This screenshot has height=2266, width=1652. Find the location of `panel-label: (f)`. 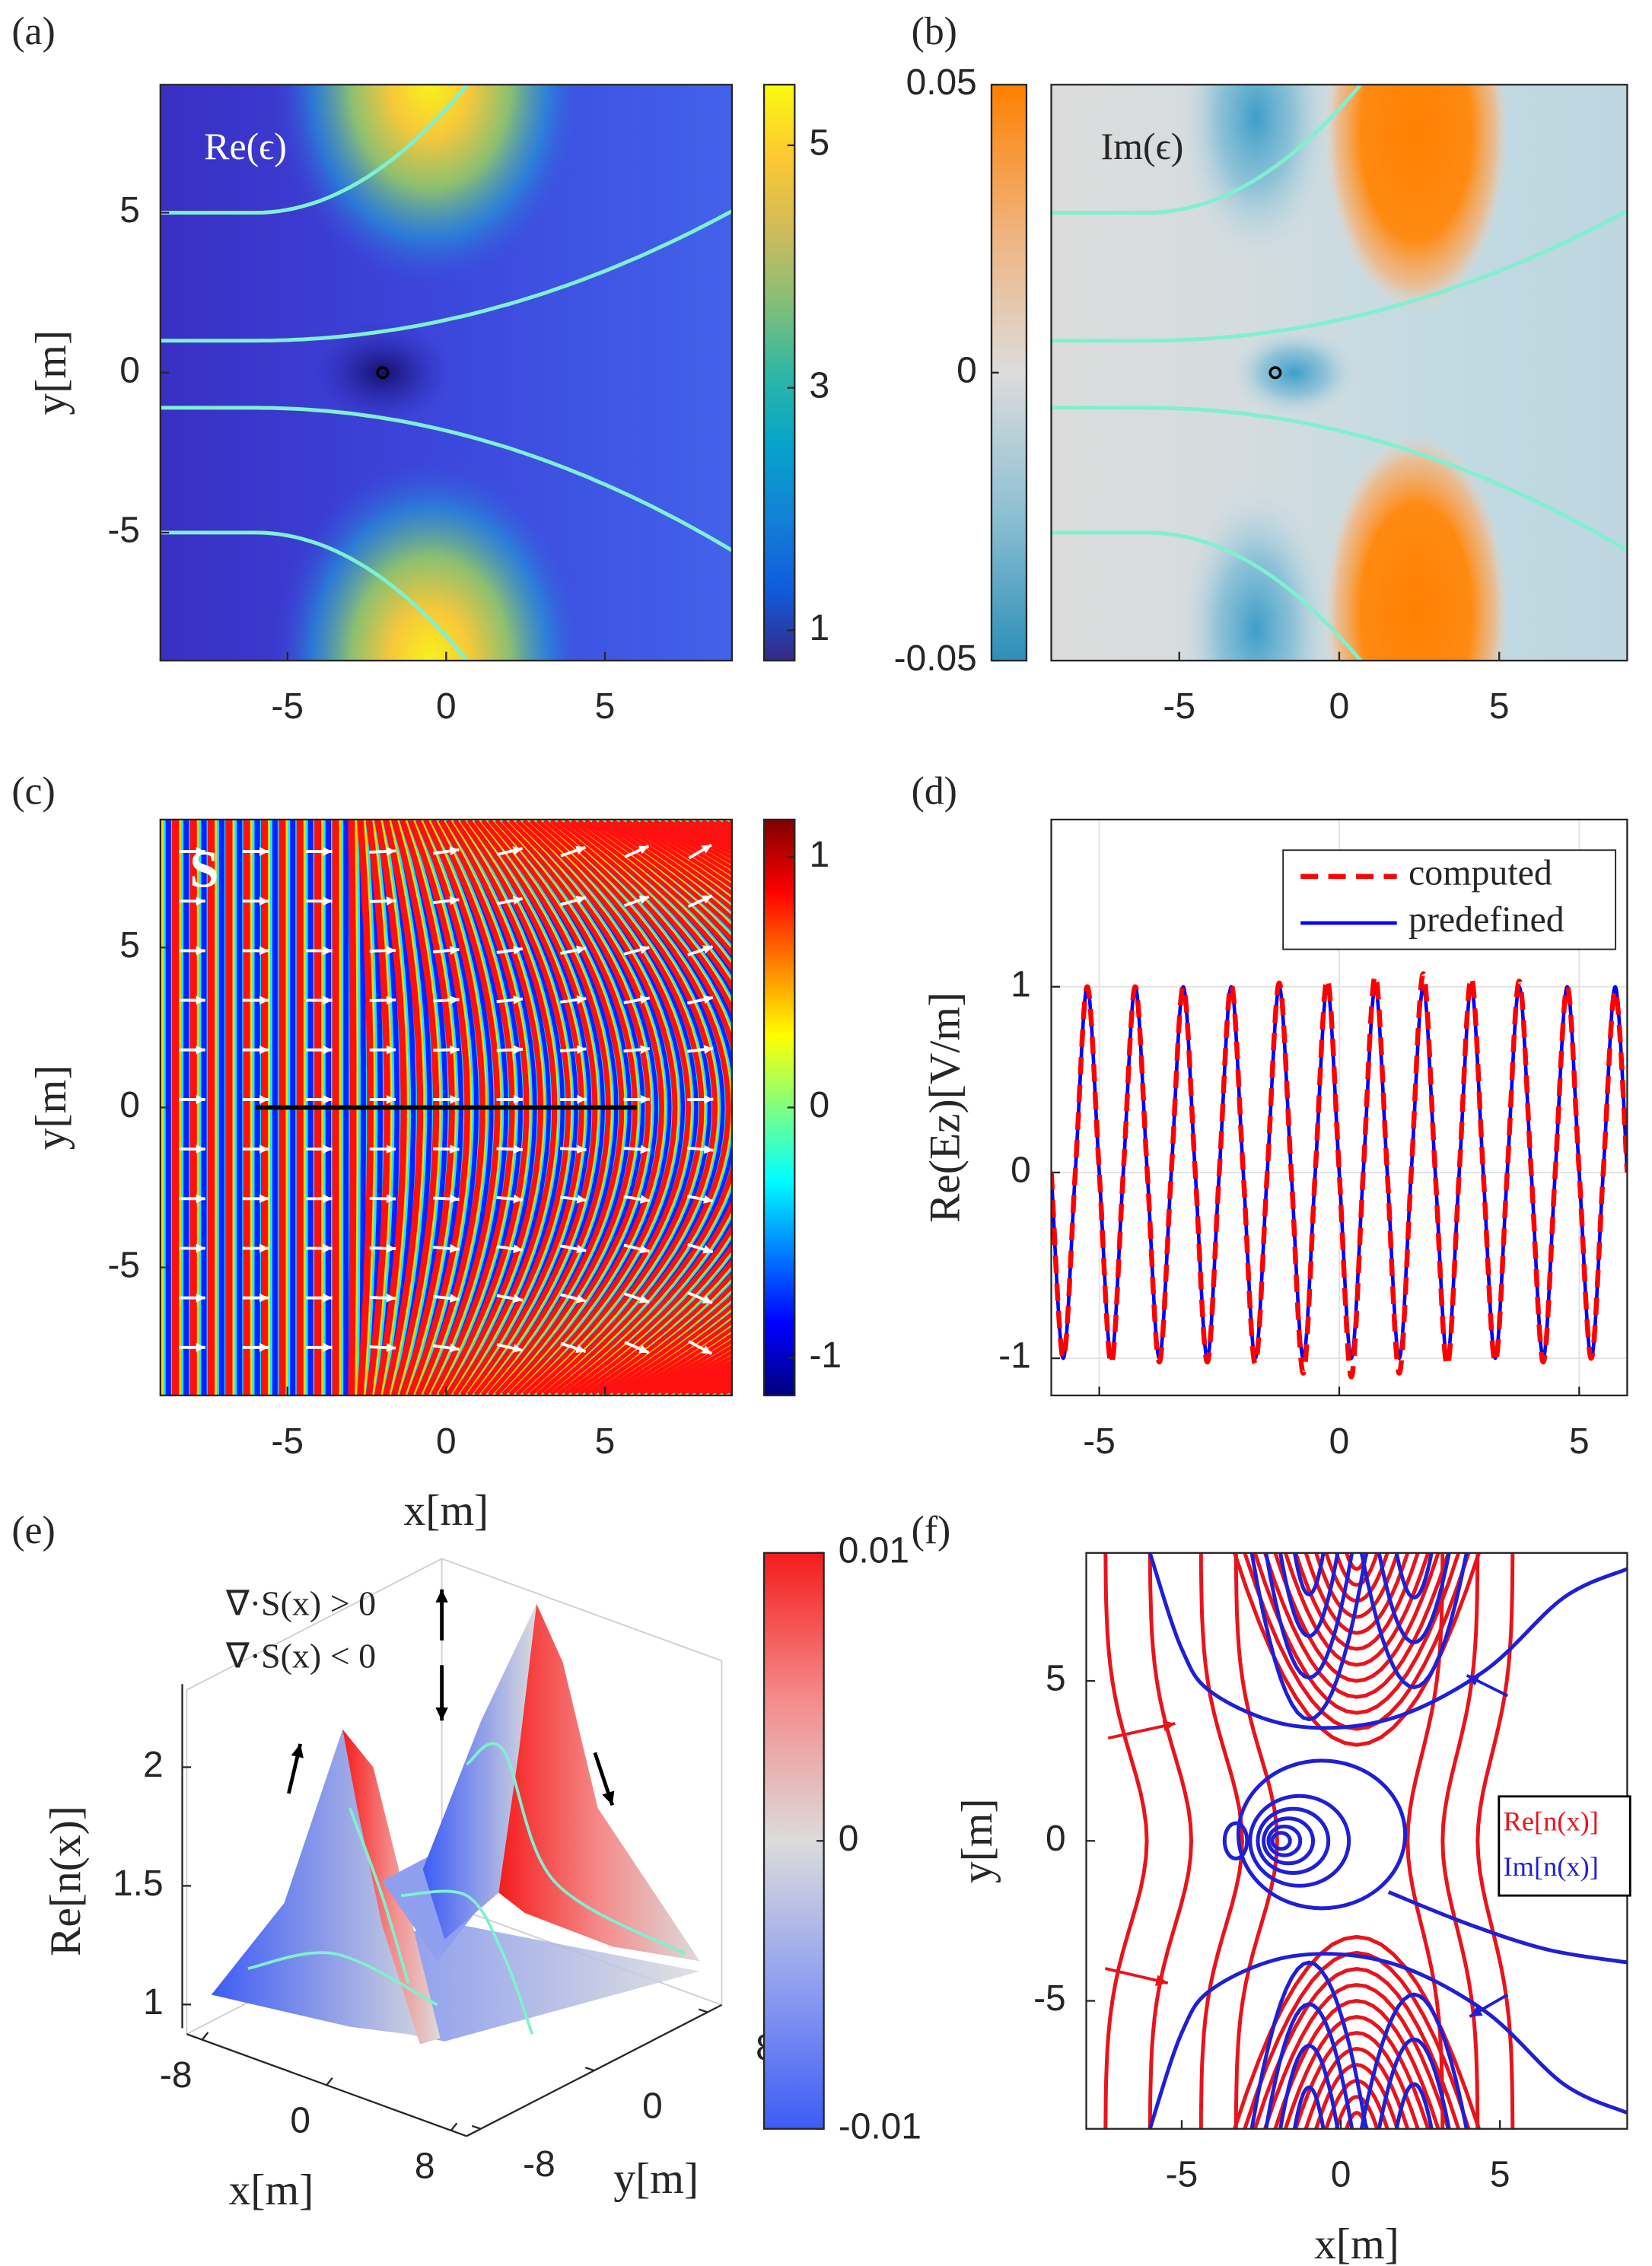

panel-label: (f) is located at coordinates (931, 1531).